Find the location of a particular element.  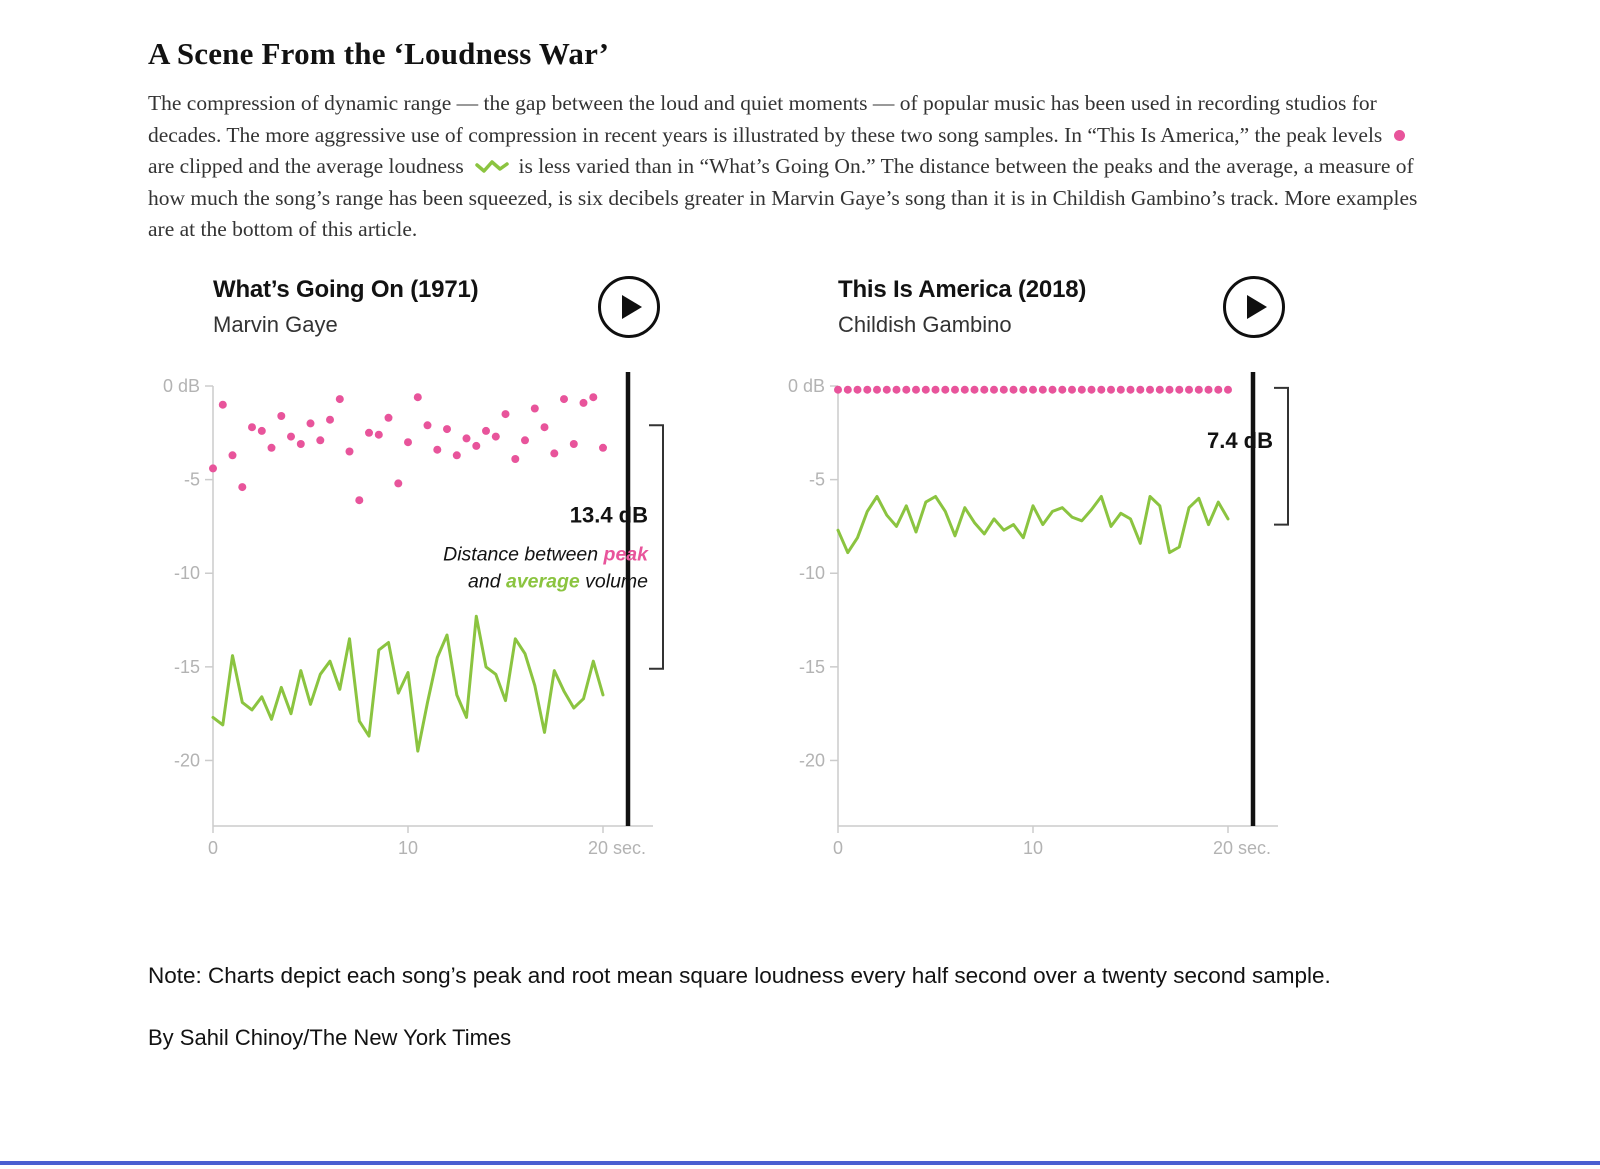

loudness-chart: 0 dB -5 -10 -15 -20 0 10 20 sec. 7.4 dB is located at coordinates (1038, 614).